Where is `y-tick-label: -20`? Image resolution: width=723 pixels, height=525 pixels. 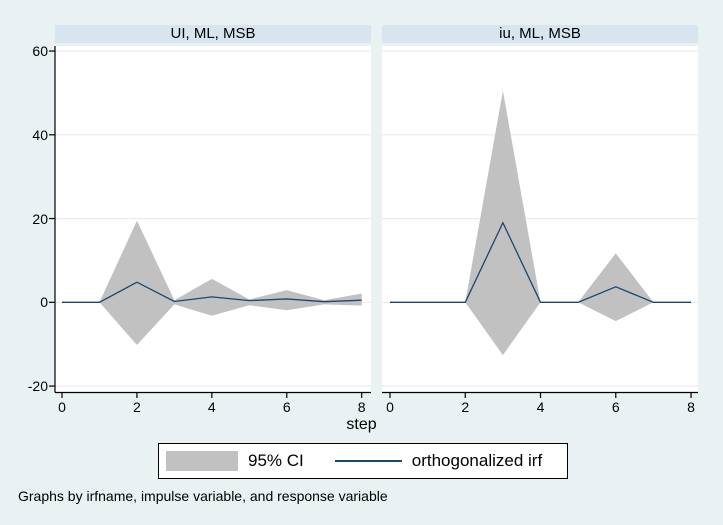 y-tick-label: -20 is located at coordinates (37, 386).